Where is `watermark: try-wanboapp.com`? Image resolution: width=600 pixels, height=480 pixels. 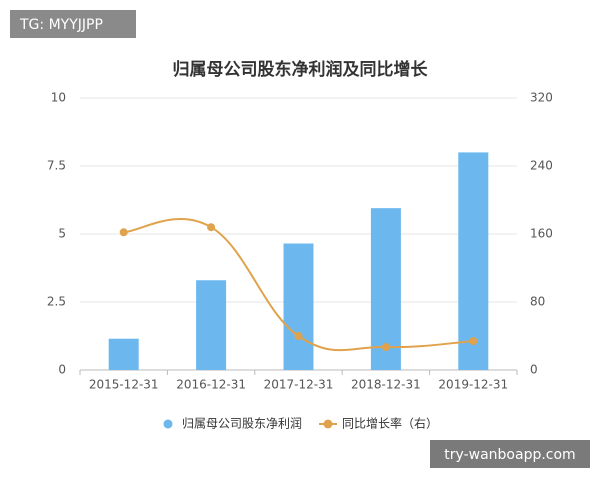 watermark: try-wanboapp.com is located at coordinates (509, 455).